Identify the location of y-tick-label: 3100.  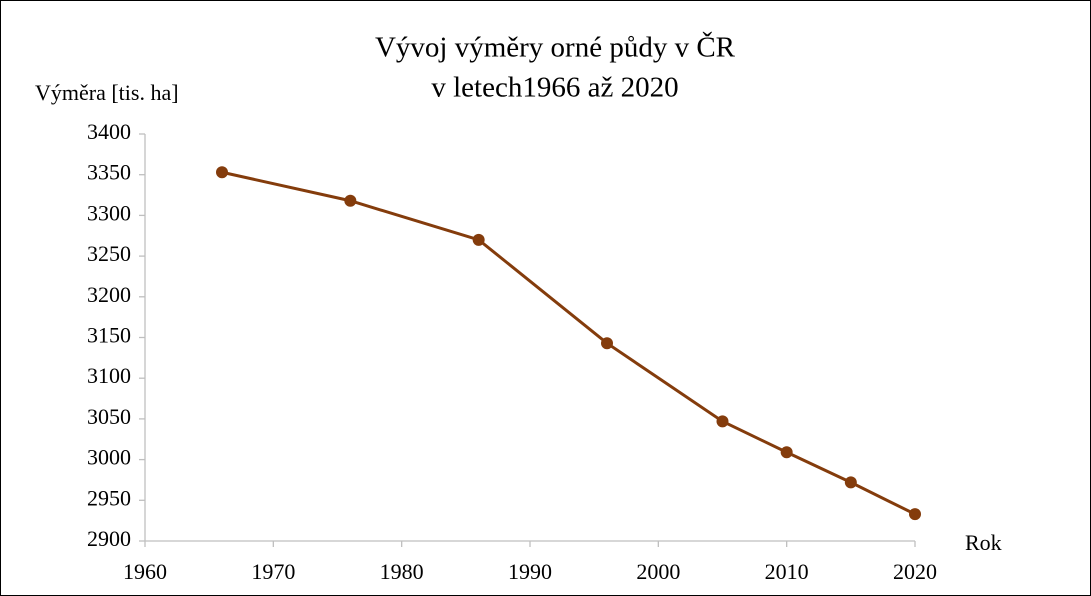
(109, 375).